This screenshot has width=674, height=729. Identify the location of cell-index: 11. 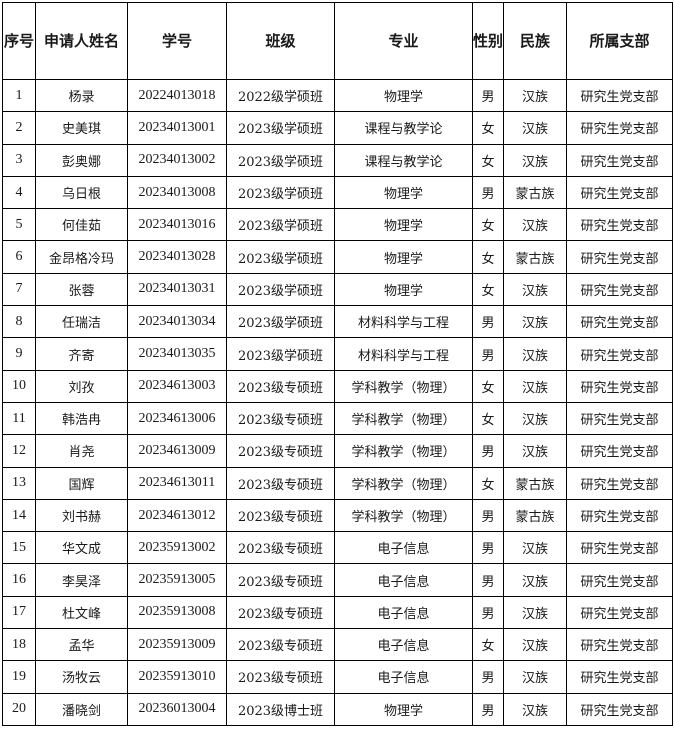
(19, 418).